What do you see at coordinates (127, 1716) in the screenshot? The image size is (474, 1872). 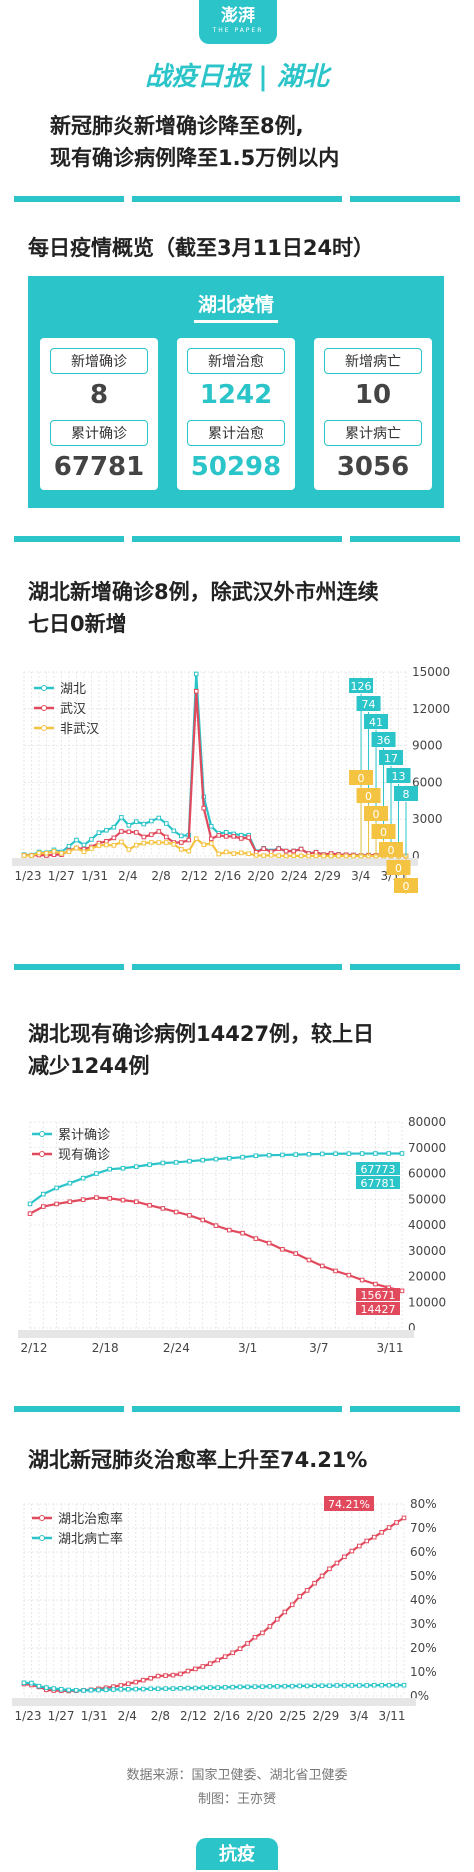 I see `x-tick-label: 2/4` at bounding box center [127, 1716].